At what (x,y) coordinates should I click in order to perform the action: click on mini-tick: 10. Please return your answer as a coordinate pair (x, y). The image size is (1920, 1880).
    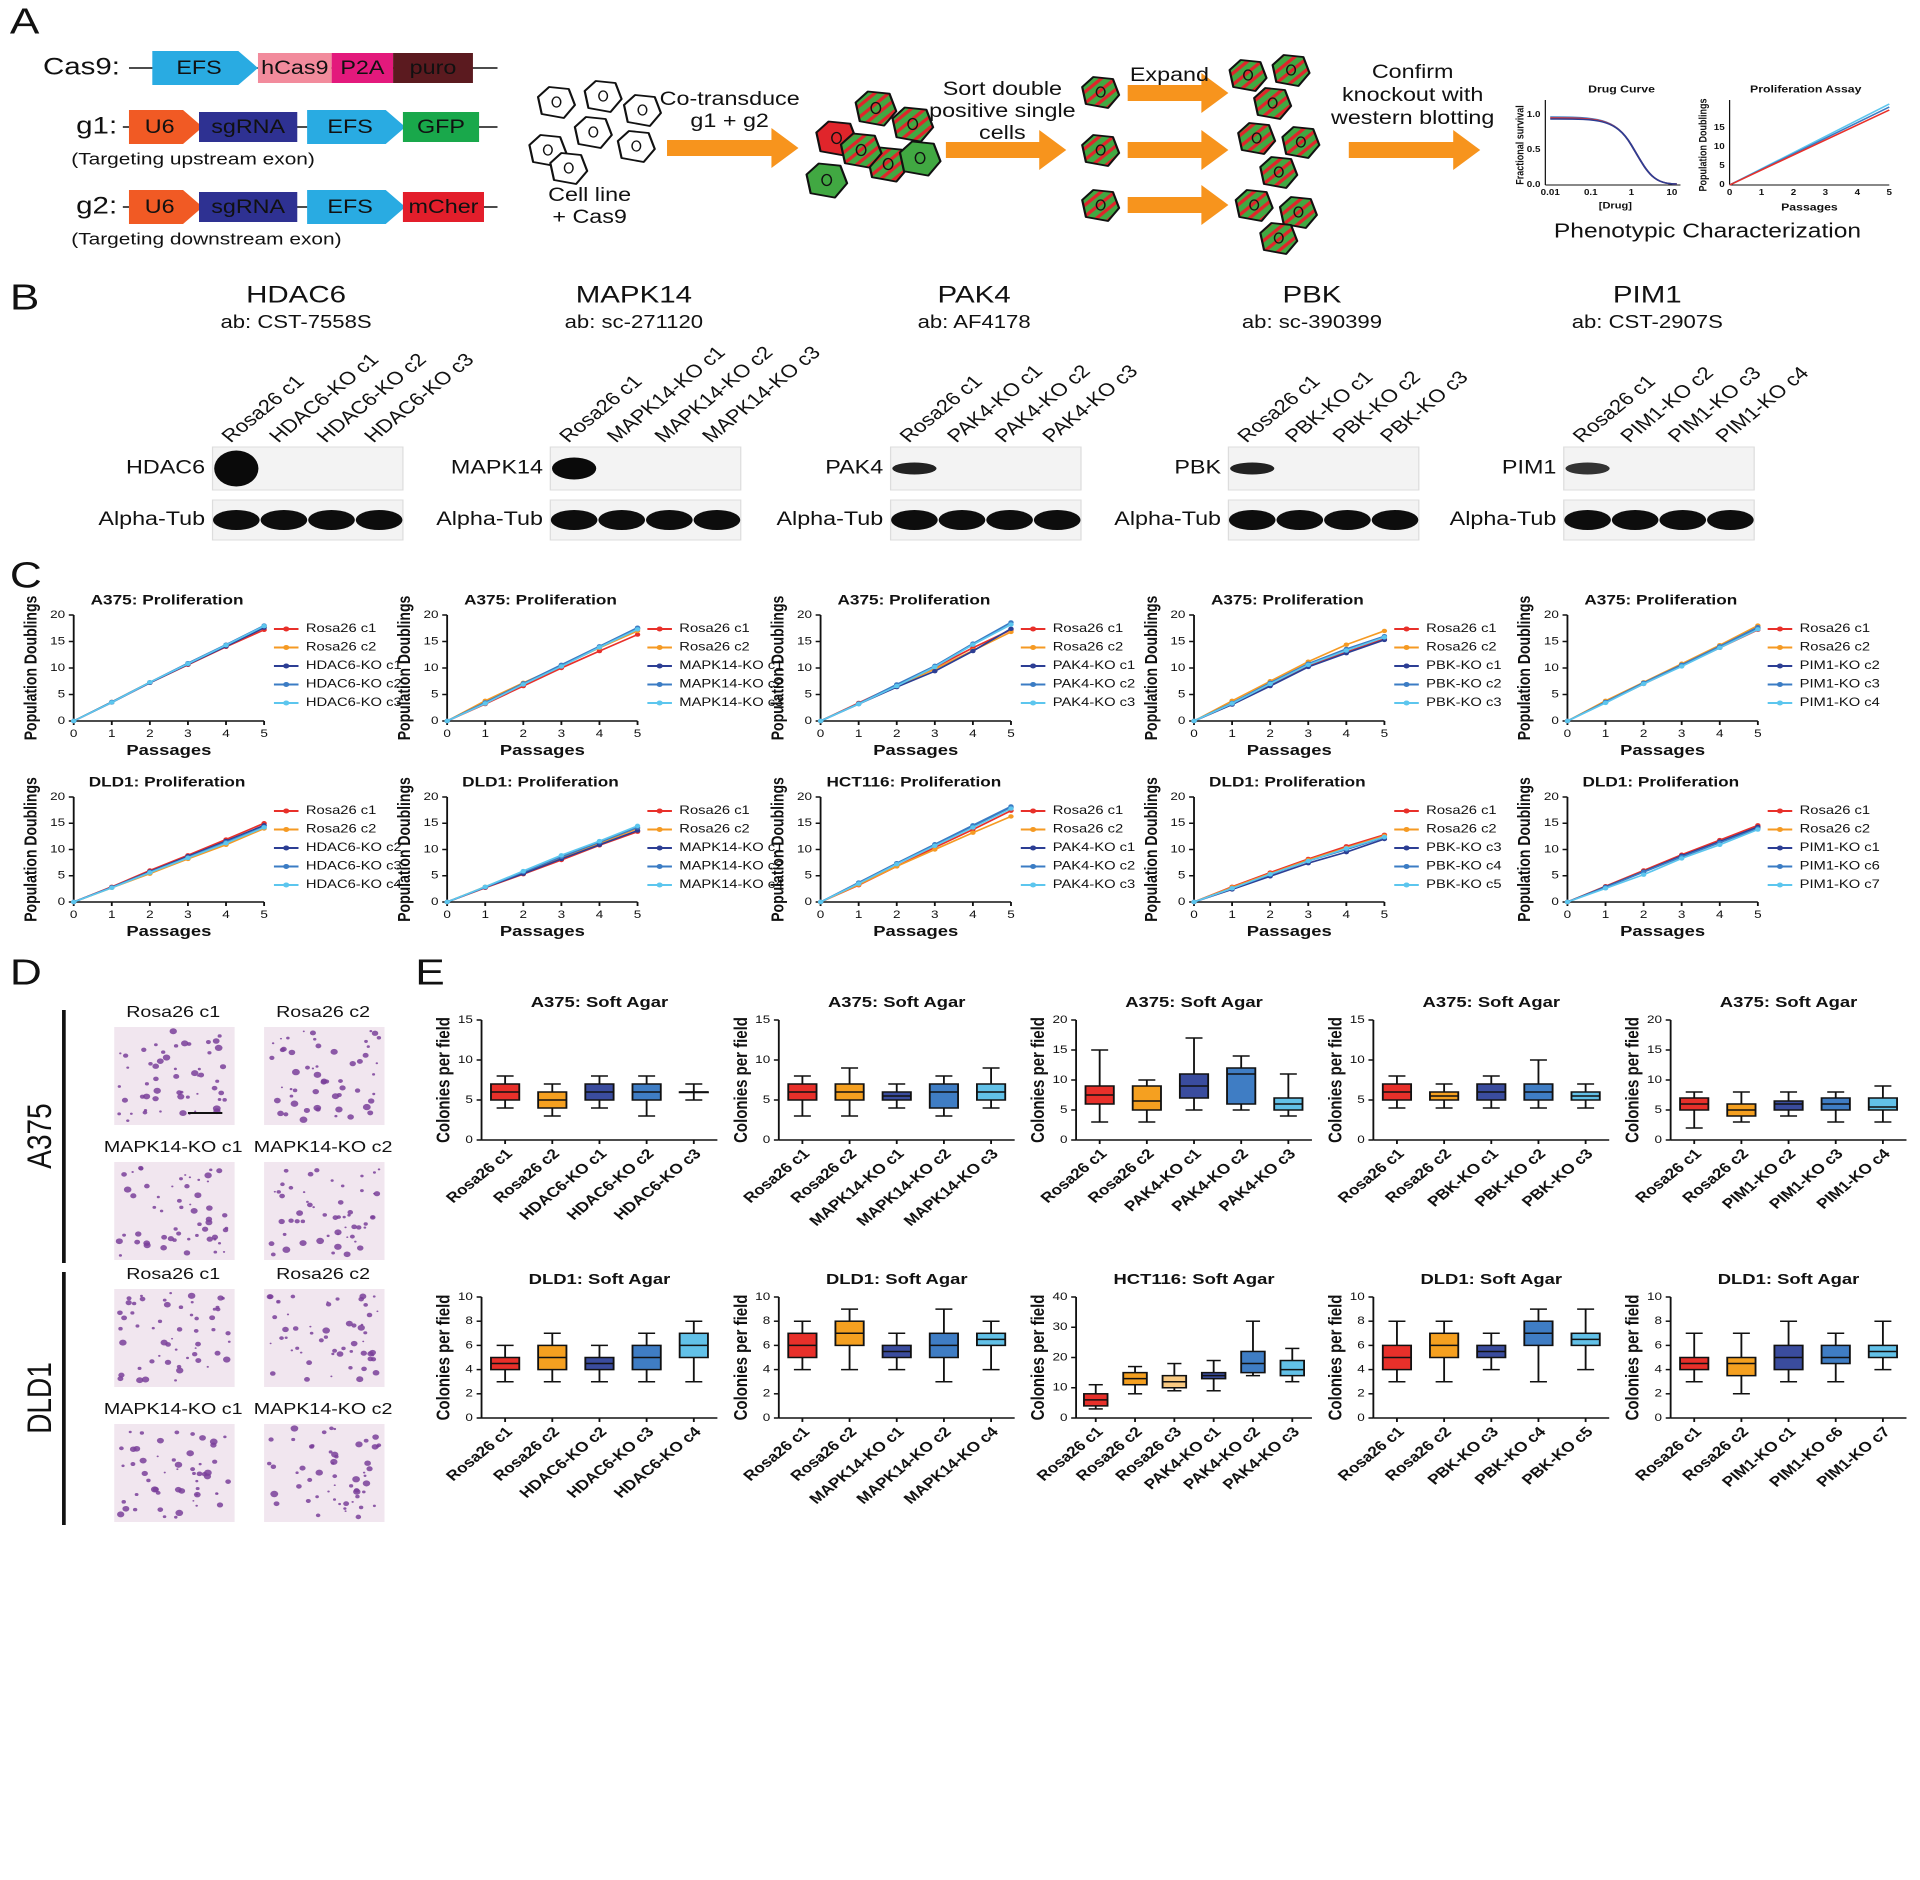
    Looking at the image, I should click on (1671, 192).